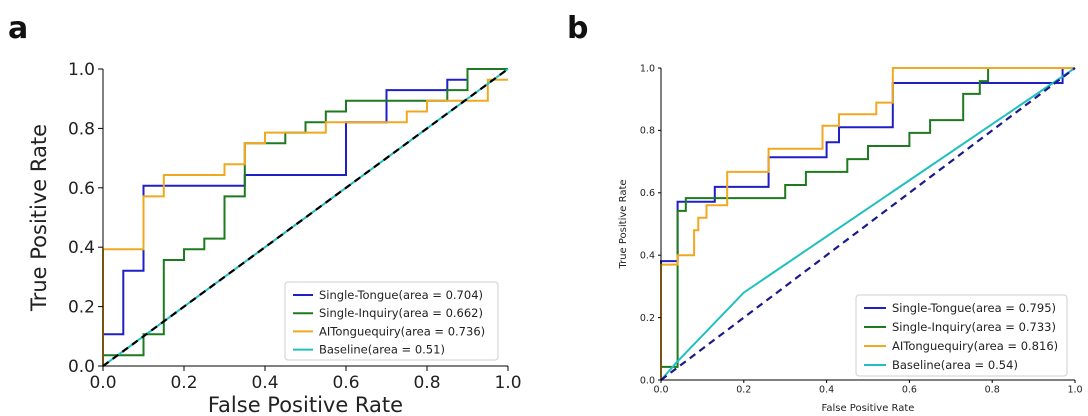  Describe the element at coordinates (18, 28) in the screenshot. I see `panel-a-letter: a` at that location.